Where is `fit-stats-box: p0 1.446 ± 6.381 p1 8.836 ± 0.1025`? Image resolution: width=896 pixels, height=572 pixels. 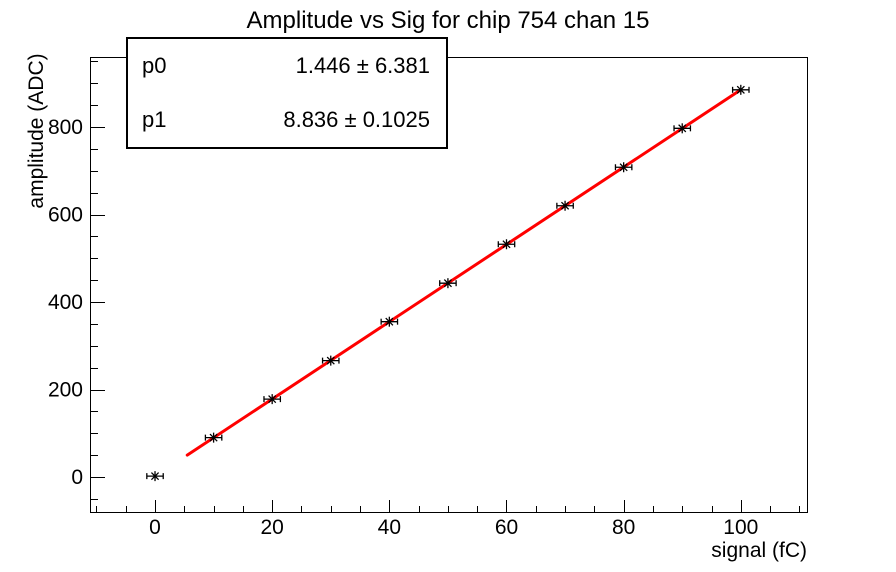 fit-stats-box: p0 1.446 ± 6.381 p1 8.836 ± 0.1025 is located at coordinates (287, 93).